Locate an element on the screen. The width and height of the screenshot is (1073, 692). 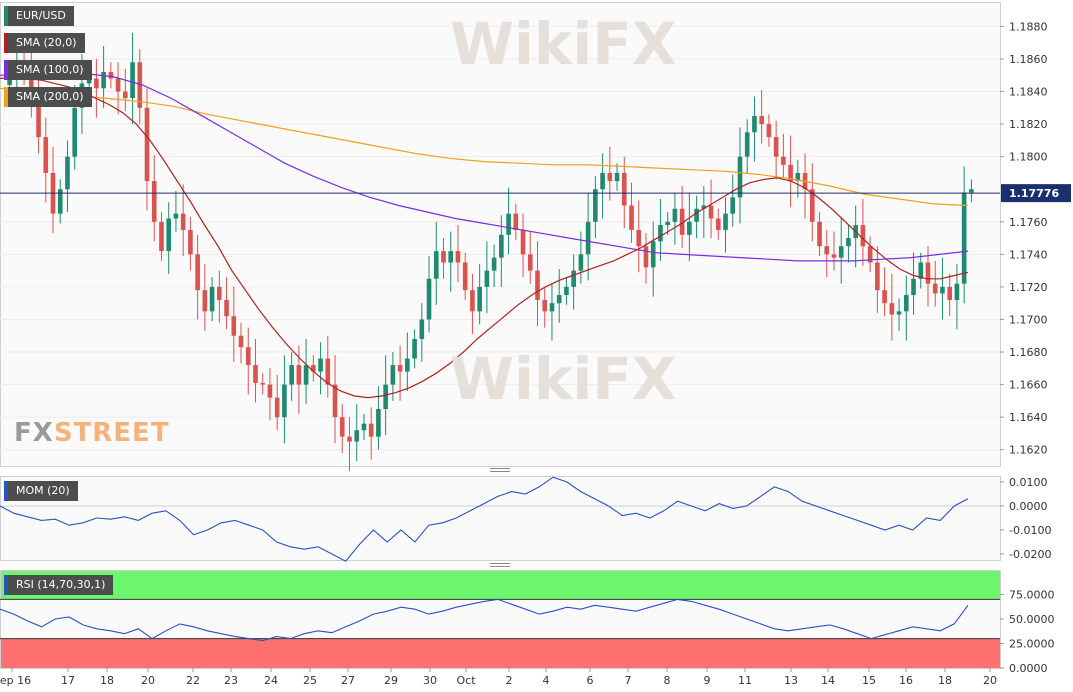
x-tick-label: 9 is located at coordinates (707, 680).